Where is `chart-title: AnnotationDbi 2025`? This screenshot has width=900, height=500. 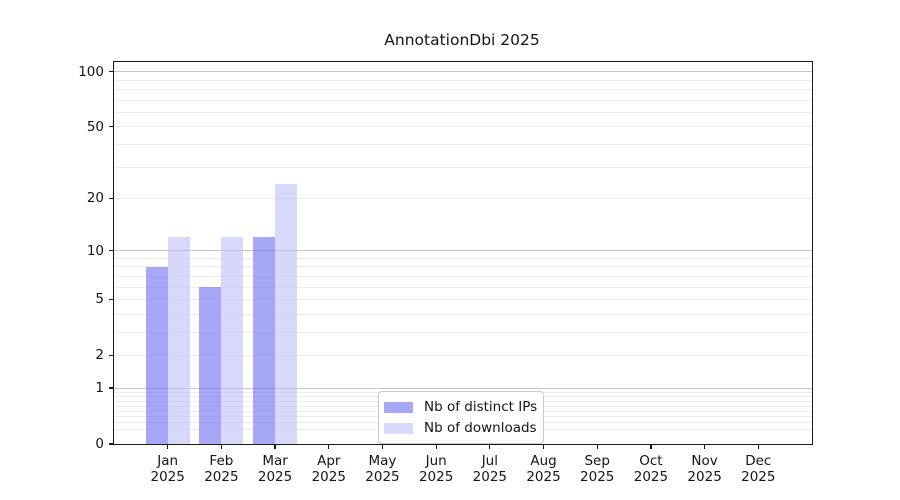
chart-title: AnnotationDbi 2025 is located at coordinates (462, 40).